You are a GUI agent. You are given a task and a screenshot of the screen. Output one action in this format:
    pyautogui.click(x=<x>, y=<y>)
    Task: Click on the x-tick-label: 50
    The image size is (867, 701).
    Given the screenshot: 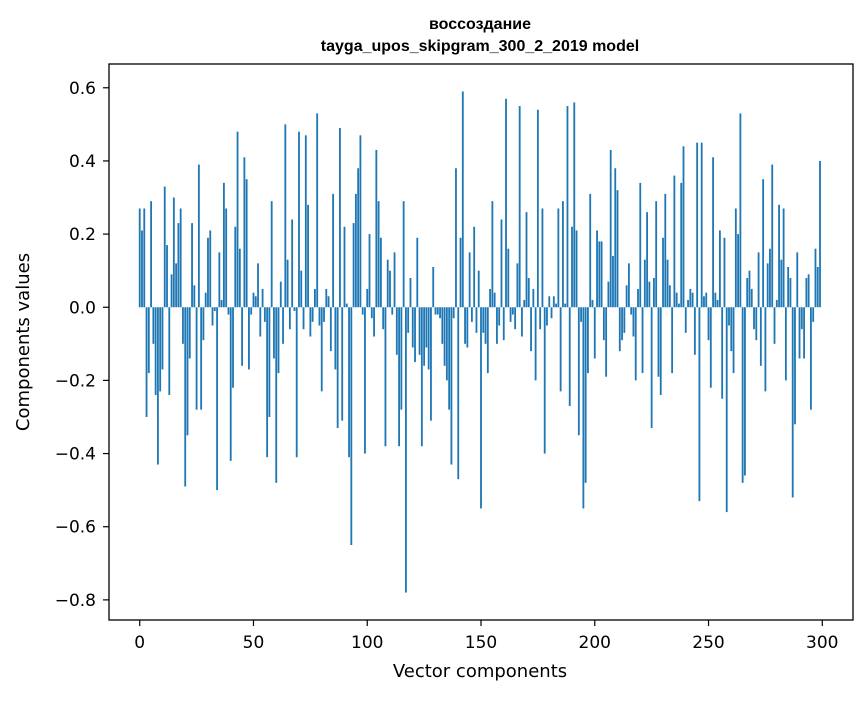 What is the action you would take?
    pyautogui.click(x=254, y=643)
    